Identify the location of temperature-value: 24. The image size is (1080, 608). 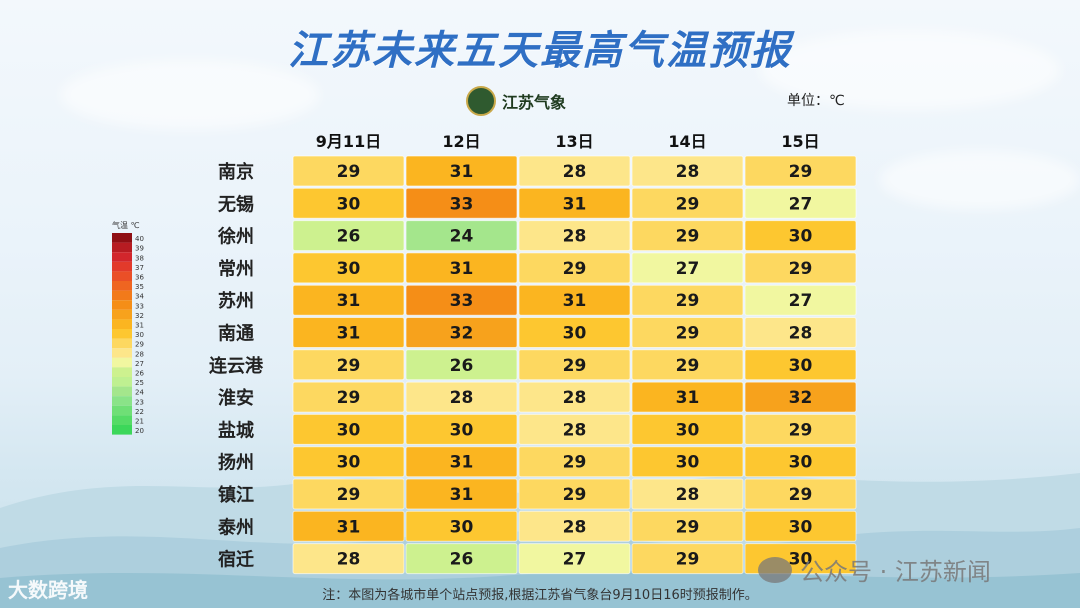
(462, 237).